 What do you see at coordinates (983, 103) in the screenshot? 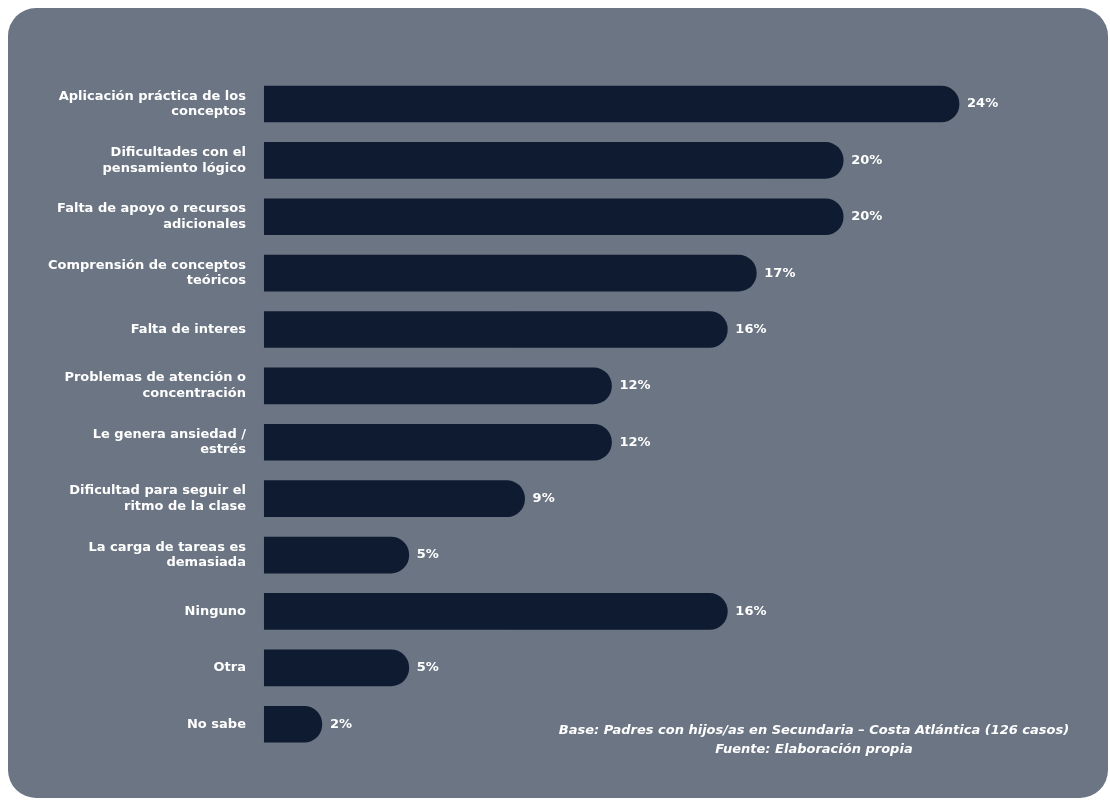
I see `data-label: 24%` at bounding box center [983, 103].